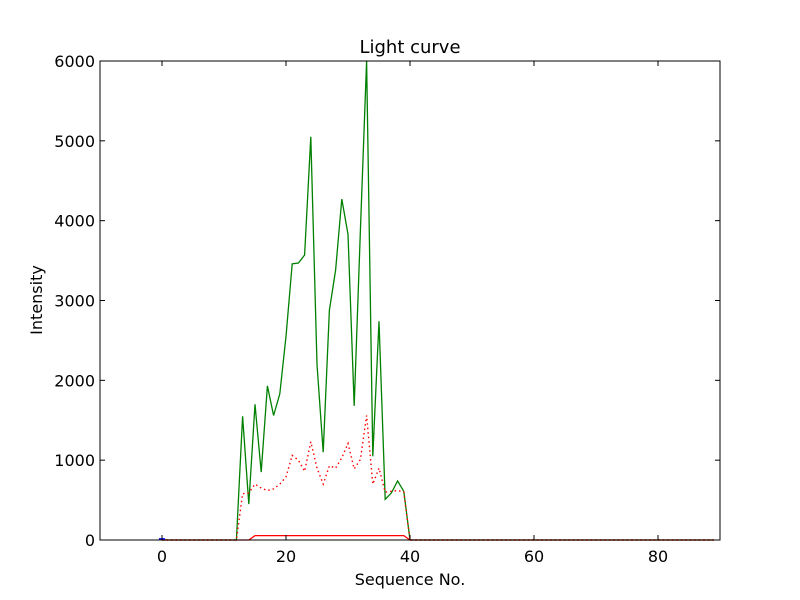  Describe the element at coordinates (409, 47) in the screenshot. I see `chart-title: Light curve` at that location.